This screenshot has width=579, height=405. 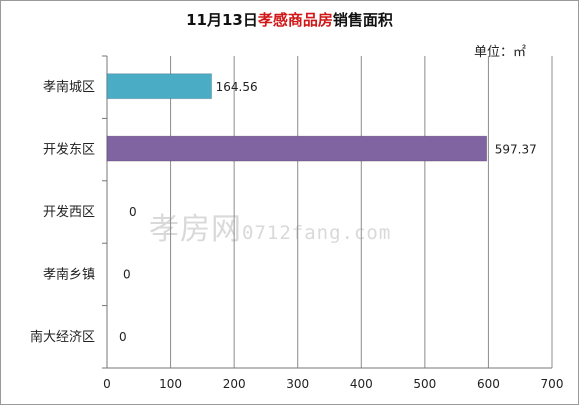 I want to click on x-tick-label: 0, so click(x=107, y=384).